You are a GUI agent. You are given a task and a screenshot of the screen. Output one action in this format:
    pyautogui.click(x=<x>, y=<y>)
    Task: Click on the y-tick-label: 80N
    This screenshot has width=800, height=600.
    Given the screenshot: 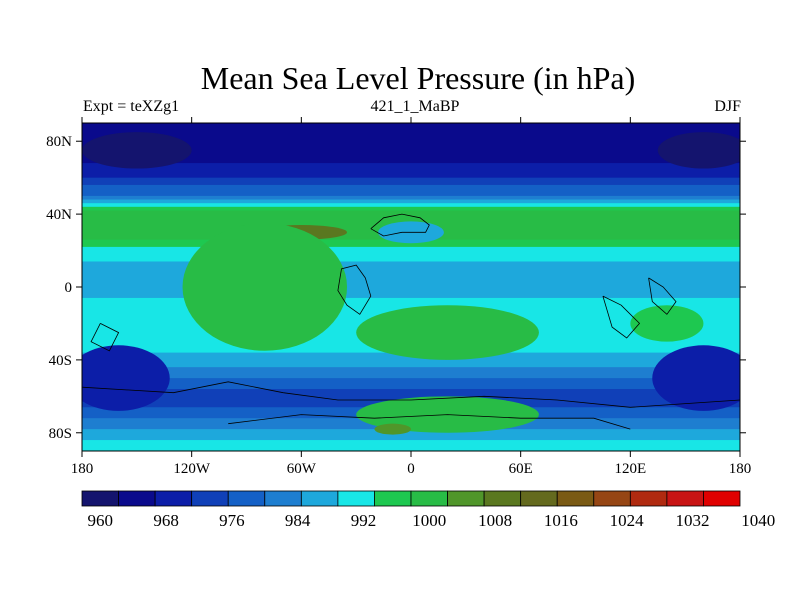 What is the action you would take?
    pyautogui.click(x=59, y=142)
    